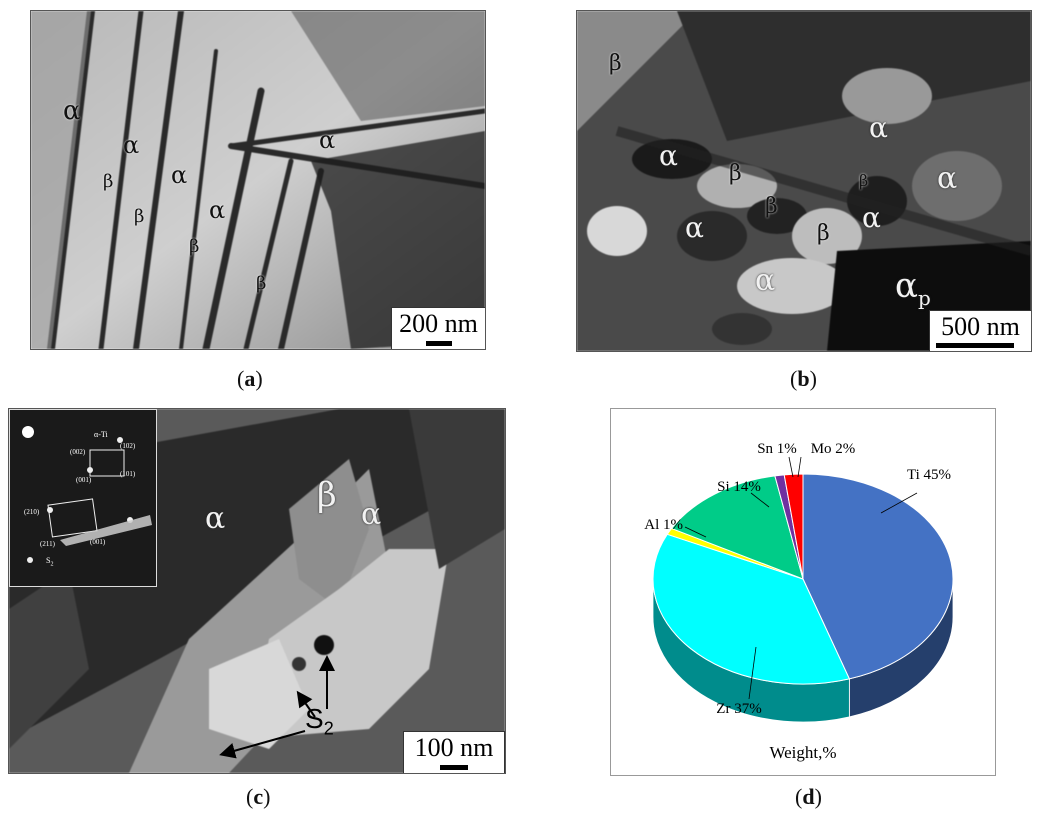 The height and width of the screenshot is (821, 1038). What do you see at coordinates (454, 747) in the screenshot?
I see `scale-bar-text: 100 nm` at bounding box center [454, 747].